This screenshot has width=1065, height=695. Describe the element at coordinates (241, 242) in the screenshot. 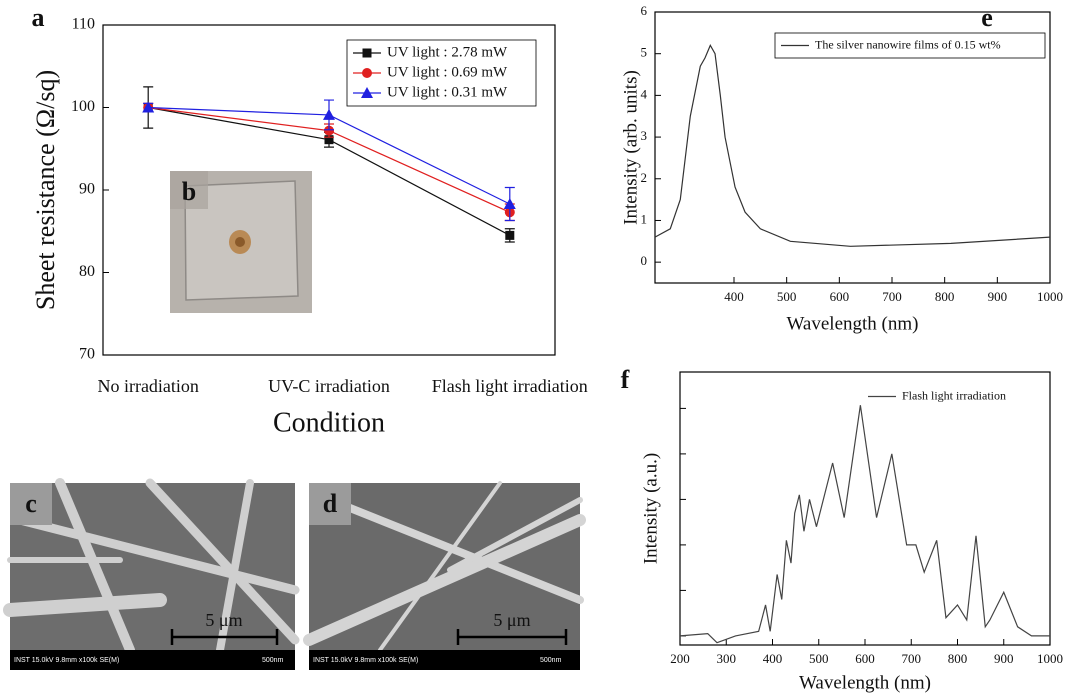

I see `photo-b: b` at that location.